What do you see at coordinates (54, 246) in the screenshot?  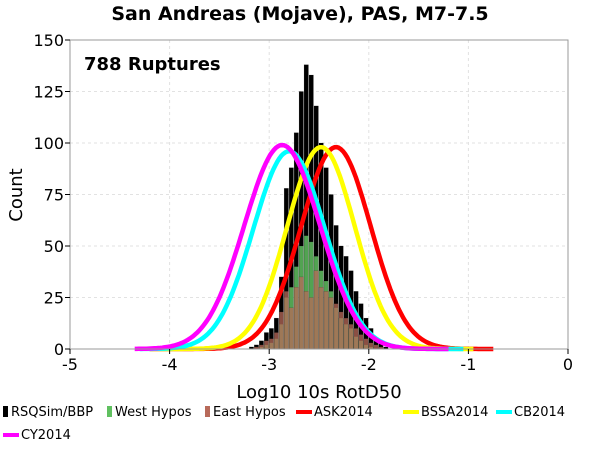 I see `y-tick-label-2: 50` at bounding box center [54, 246].